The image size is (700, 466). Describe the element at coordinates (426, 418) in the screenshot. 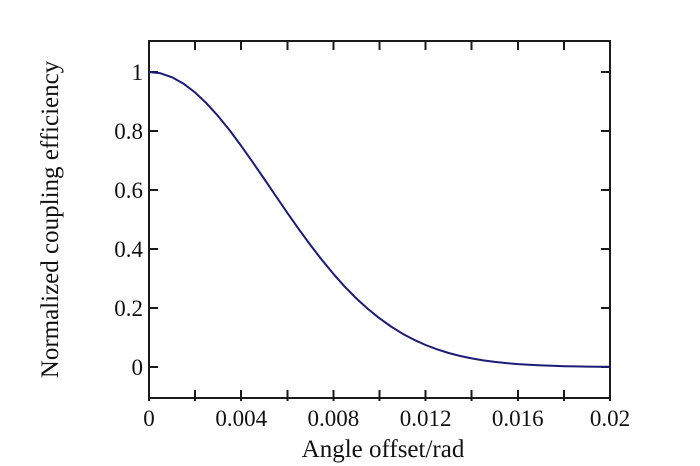

I see `x-tick-label: 0.012` at that location.